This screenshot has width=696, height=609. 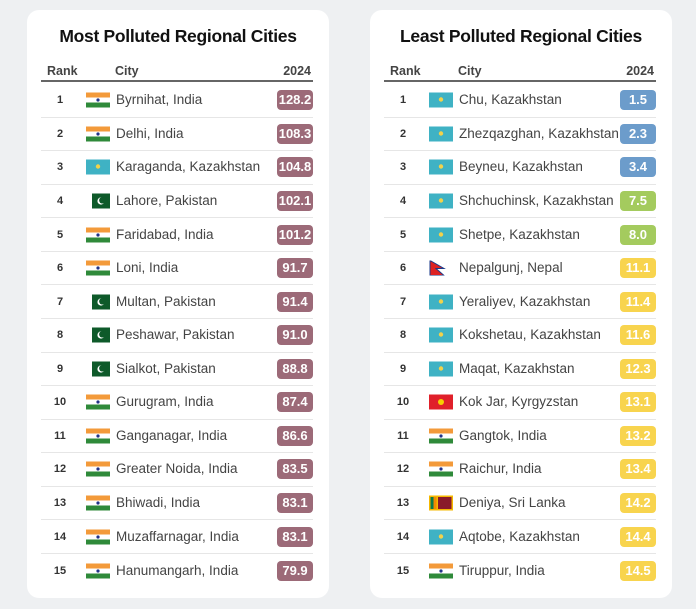 I want to click on value-badge: 3.4, so click(x=638, y=167).